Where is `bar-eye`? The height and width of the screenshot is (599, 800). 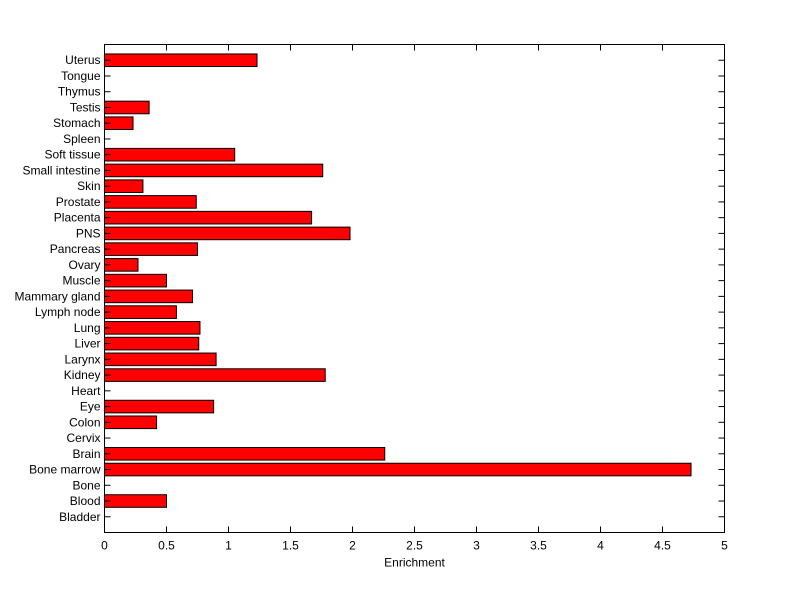
bar-eye is located at coordinates (159, 406).